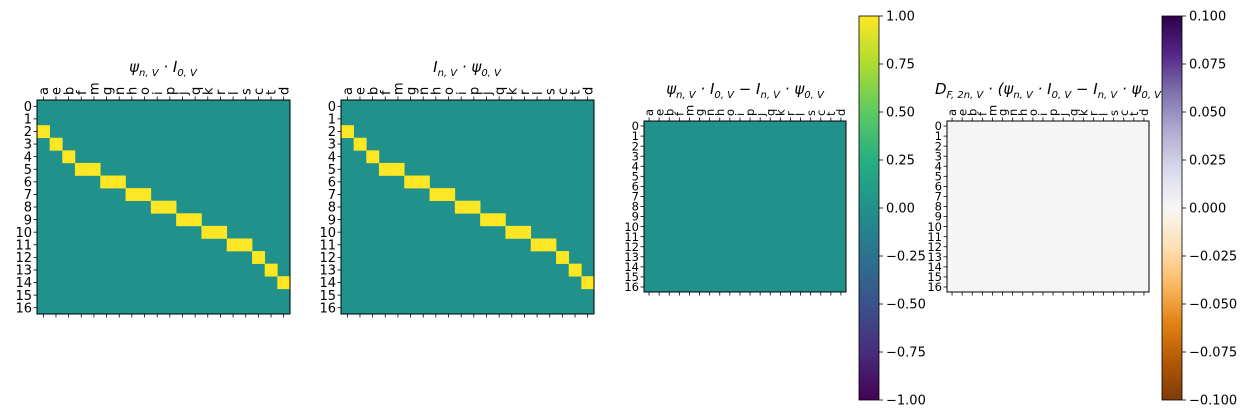 The width and height of the screenshot is (1252, 418). I want to click on y-tick-label: 13, so click(327, 271).